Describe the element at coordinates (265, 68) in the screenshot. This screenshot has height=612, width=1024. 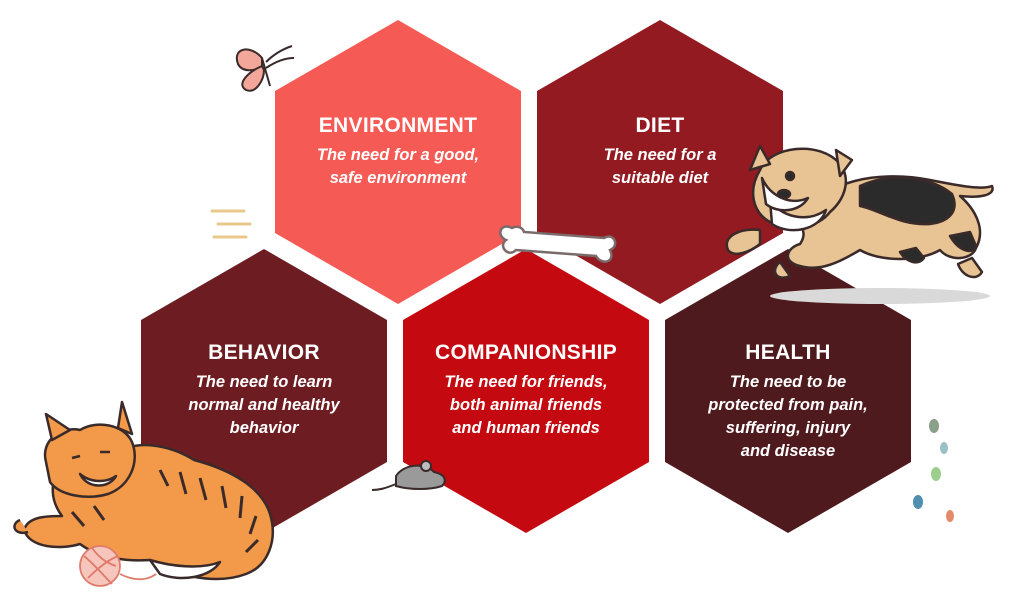
I see `butterfly-icon` at that location.